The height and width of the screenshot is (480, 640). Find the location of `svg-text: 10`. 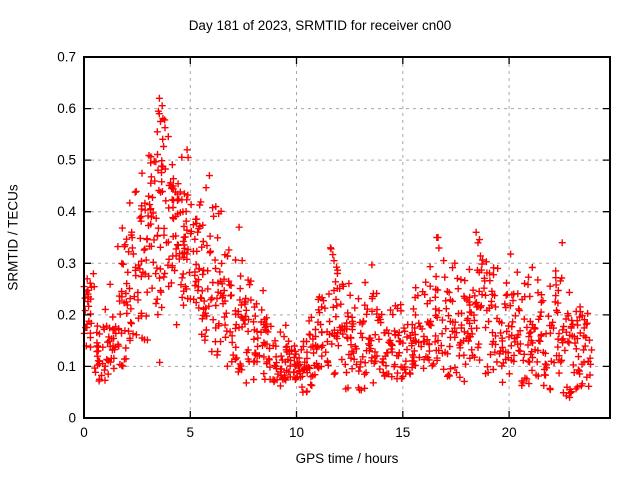

svg-text: 10 is located at coordinates (296, 432).